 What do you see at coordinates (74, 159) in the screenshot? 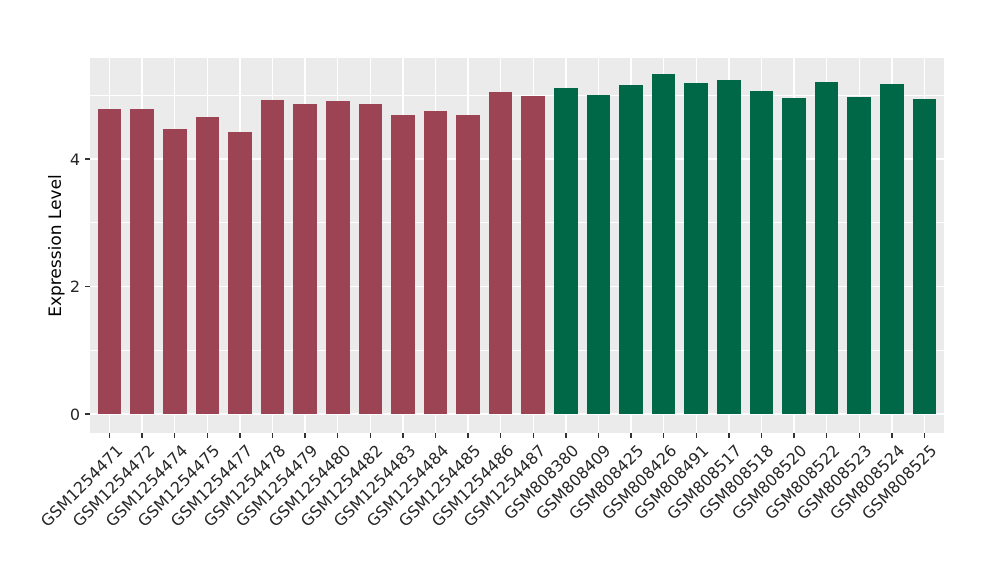
I see `y-tick-label: 4` at bounding box center [74, 159].